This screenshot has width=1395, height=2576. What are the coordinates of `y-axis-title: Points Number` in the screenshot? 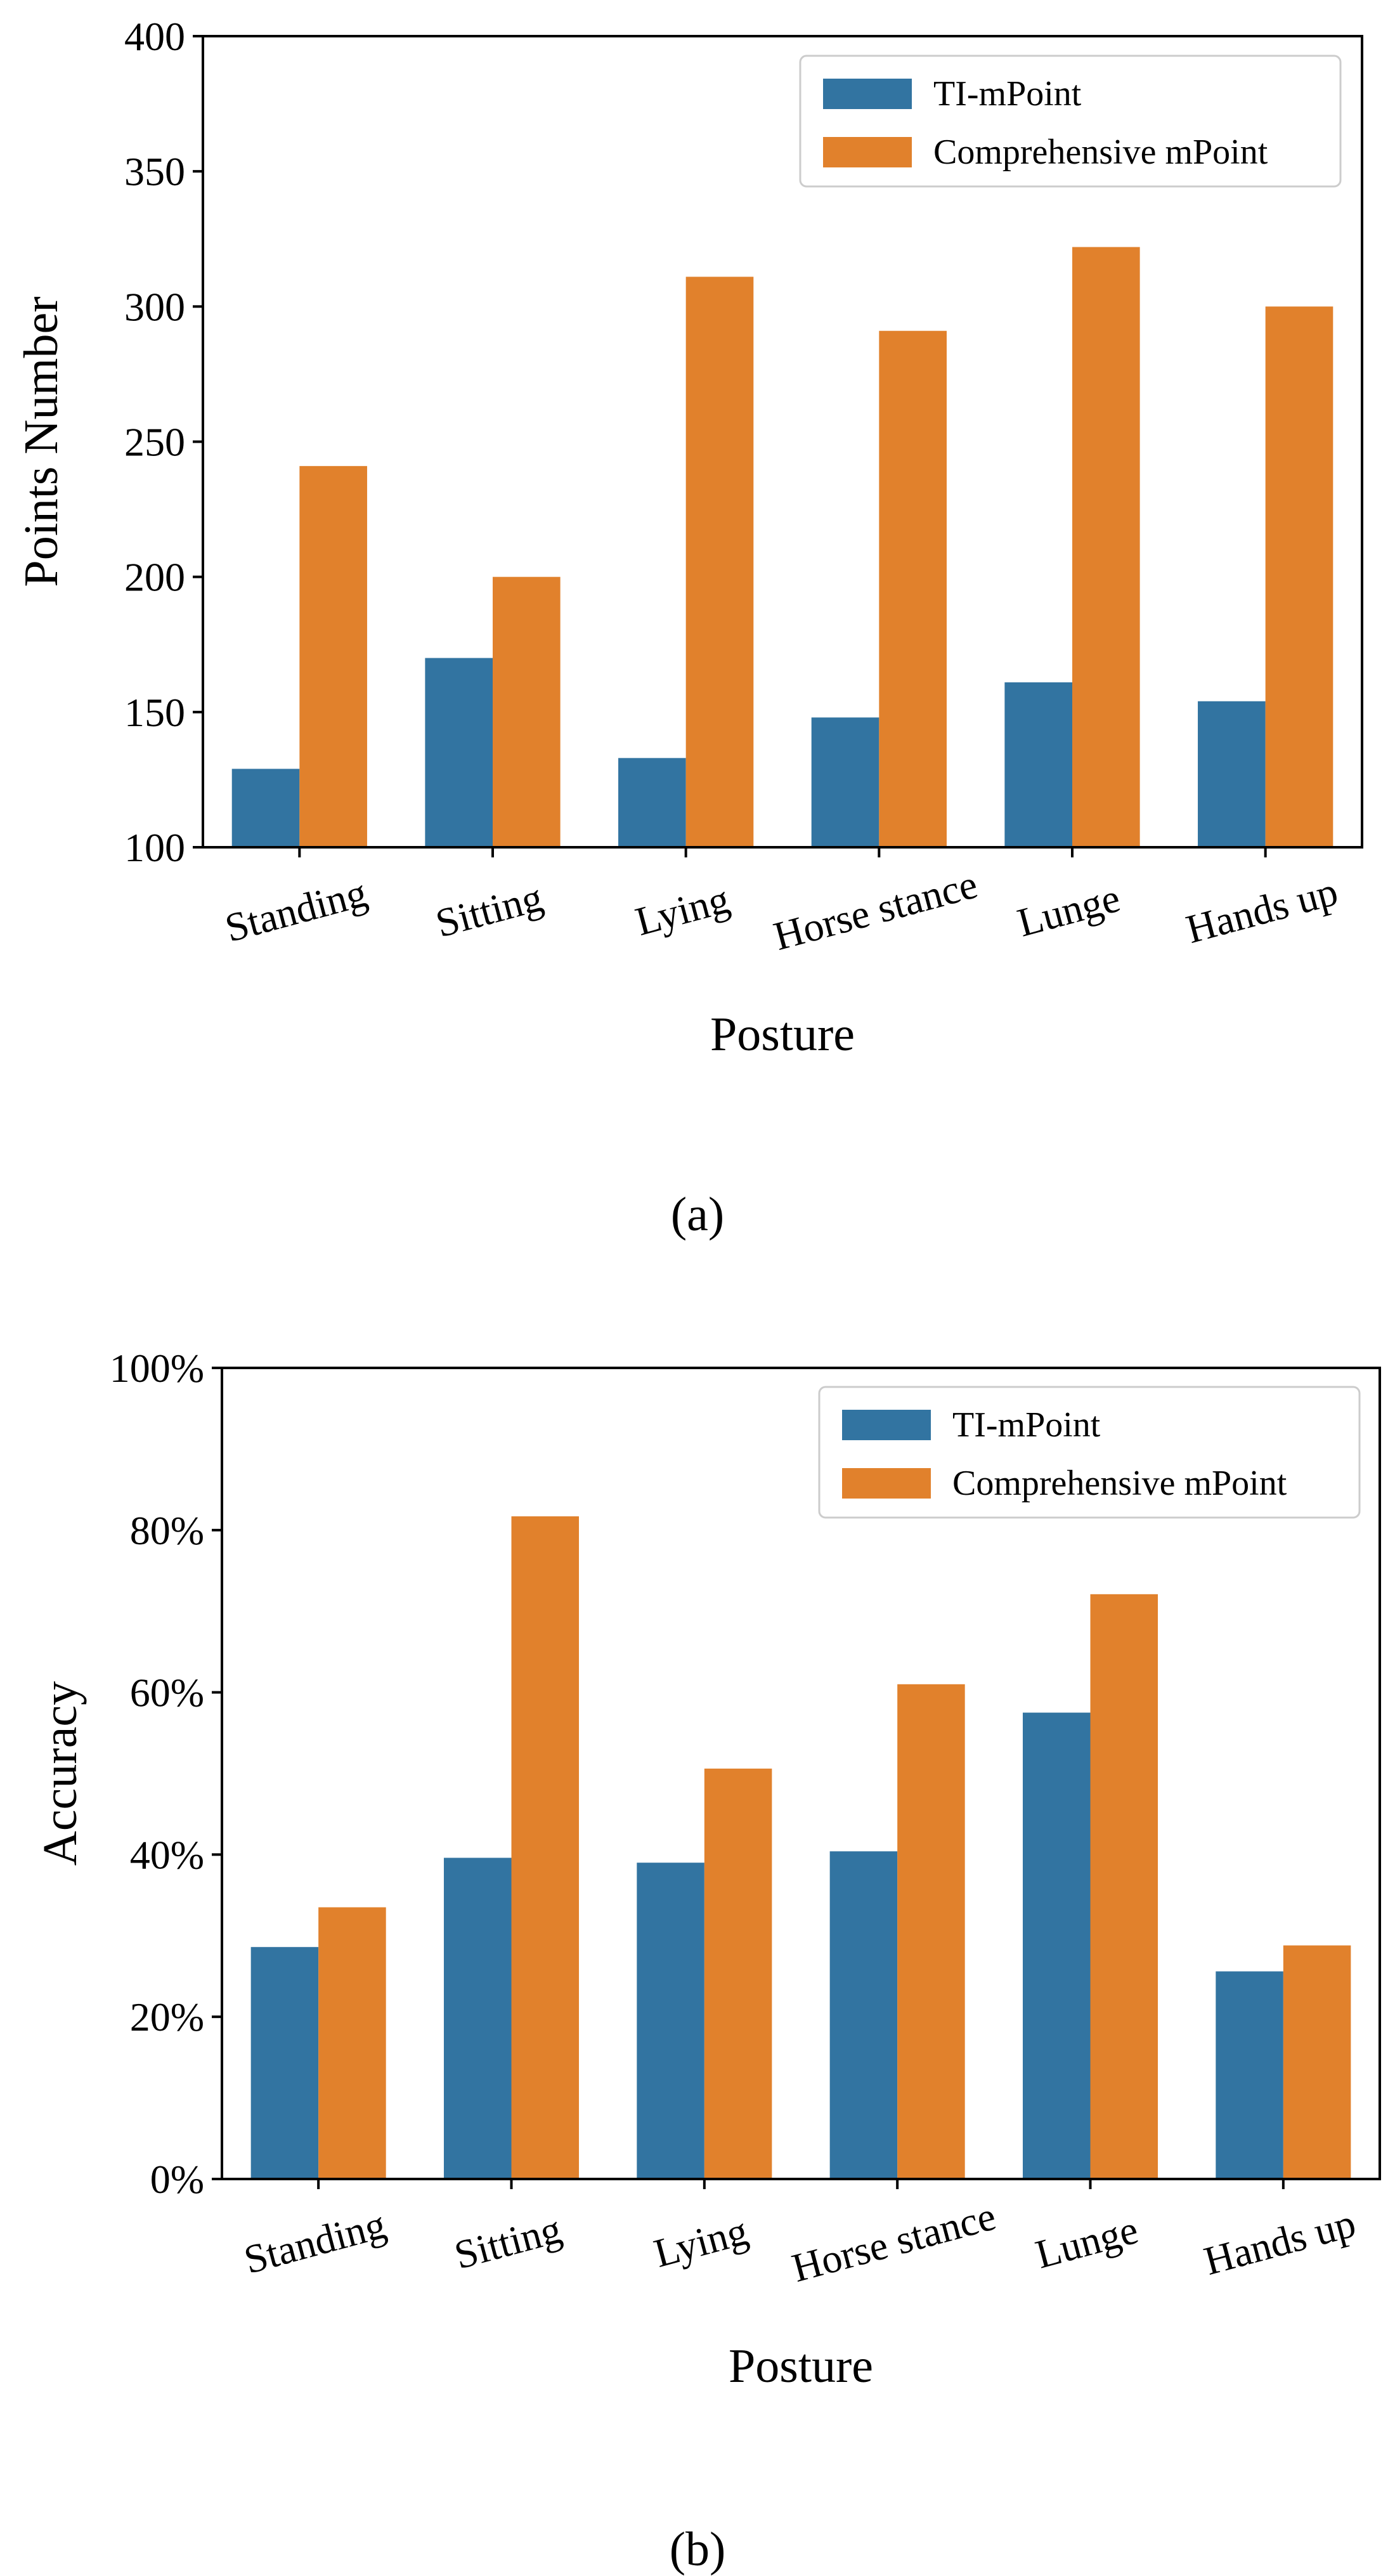 It's located at (41, 442).